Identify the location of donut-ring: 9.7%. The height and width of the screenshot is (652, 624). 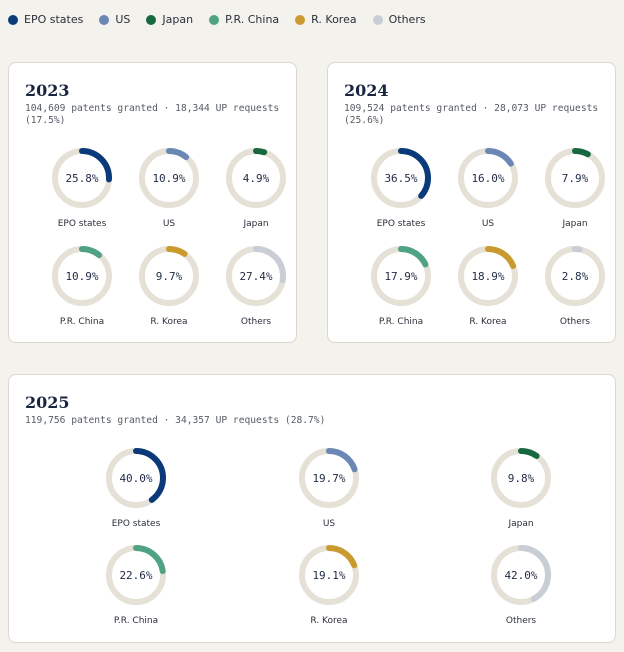
(169, 276).